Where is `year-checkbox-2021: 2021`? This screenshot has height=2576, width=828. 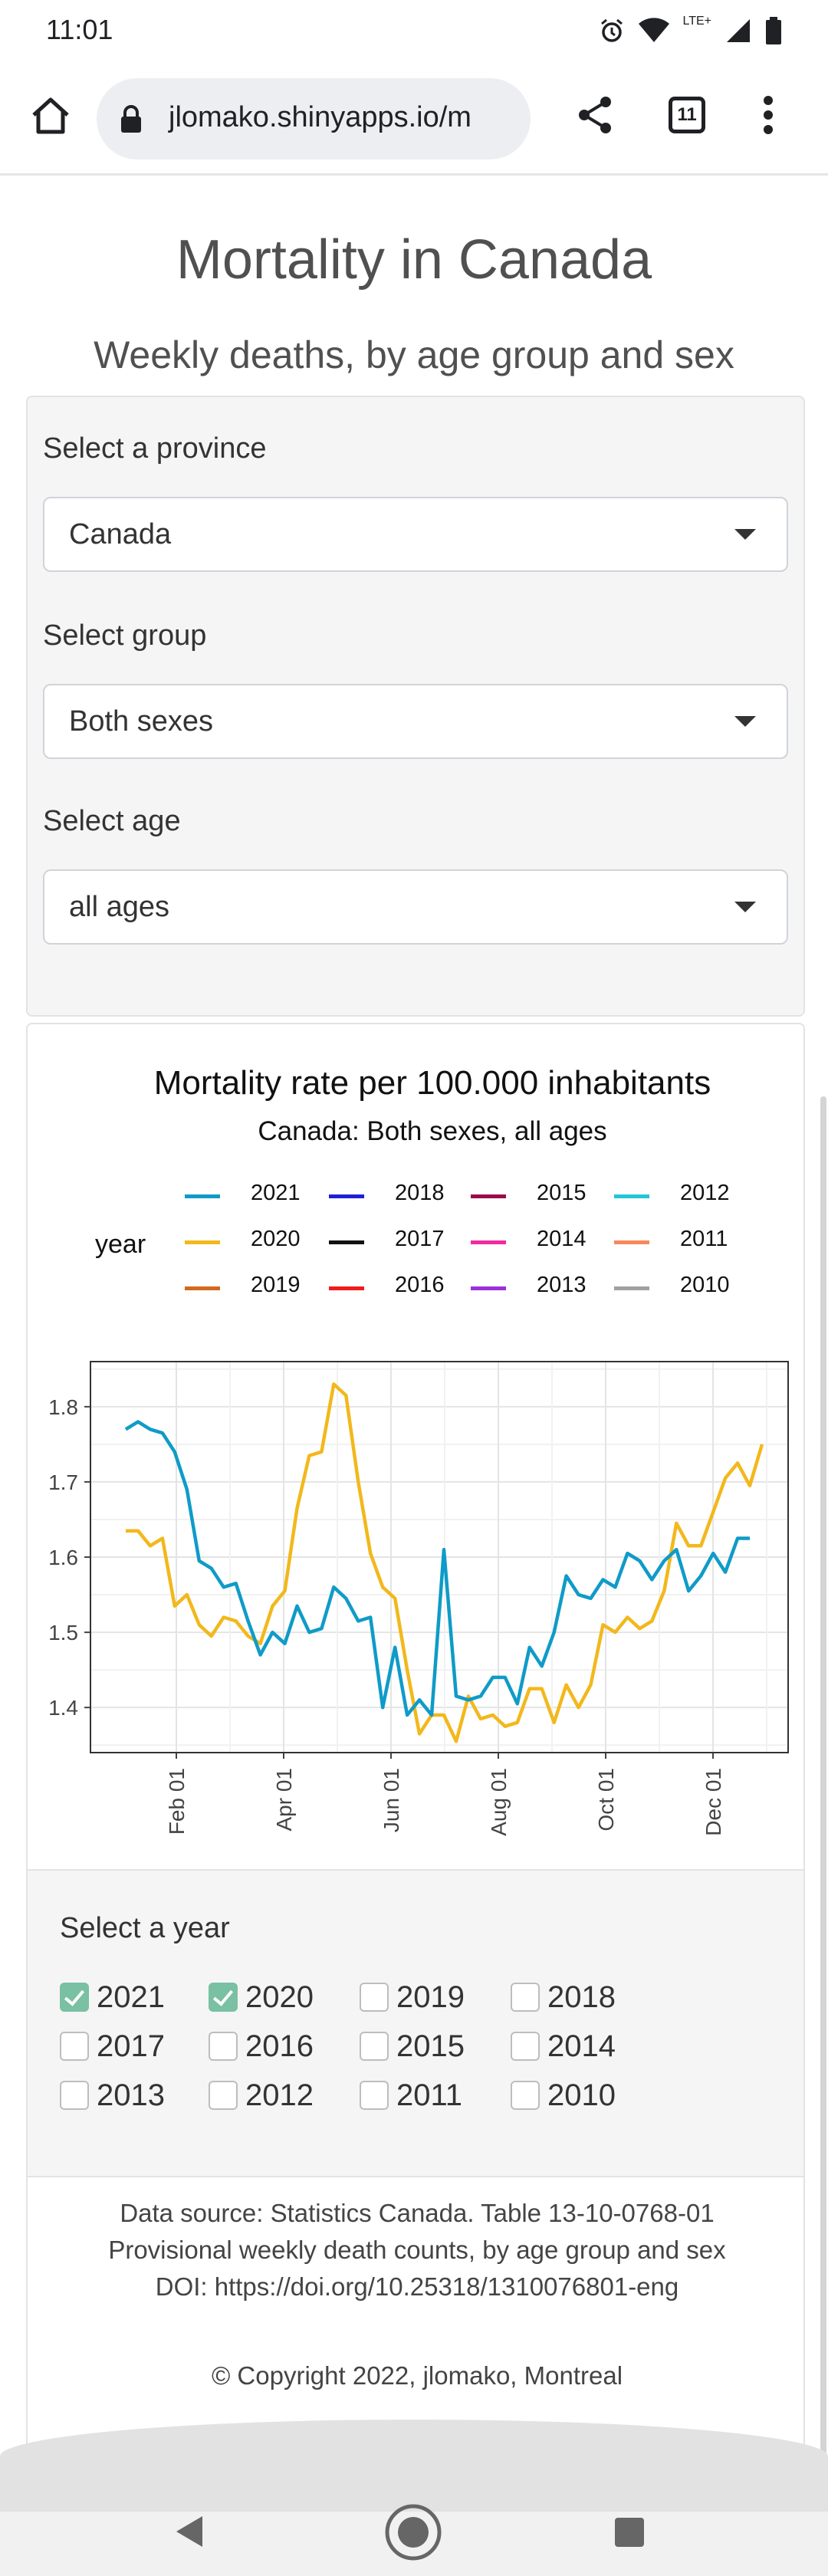
year-checkbox-2021: 2021 is located at coordinates (113, 1997).